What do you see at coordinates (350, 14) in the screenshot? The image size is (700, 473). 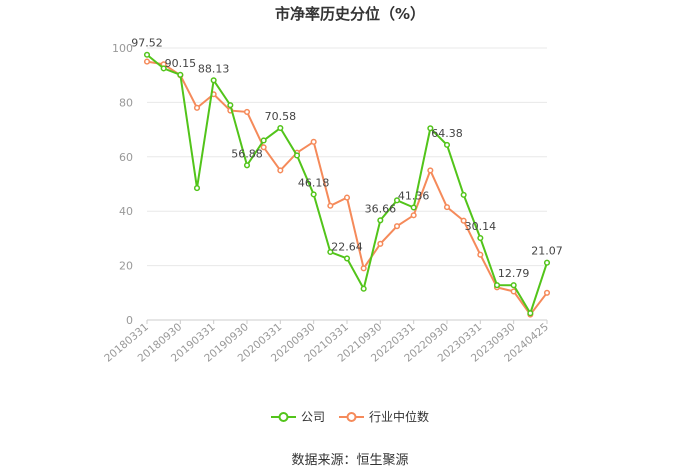 I see `chart-title: 市净率历史分位（%）` at bounding box center [350, 14].